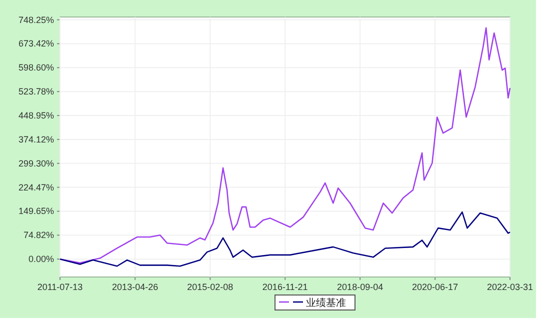 This screenshot has width=551, height=324. What do you see at coordinates (36, 211) in the screenshot?
I see `y-tick-label: 149.65%` at bounding box center [36, 211].